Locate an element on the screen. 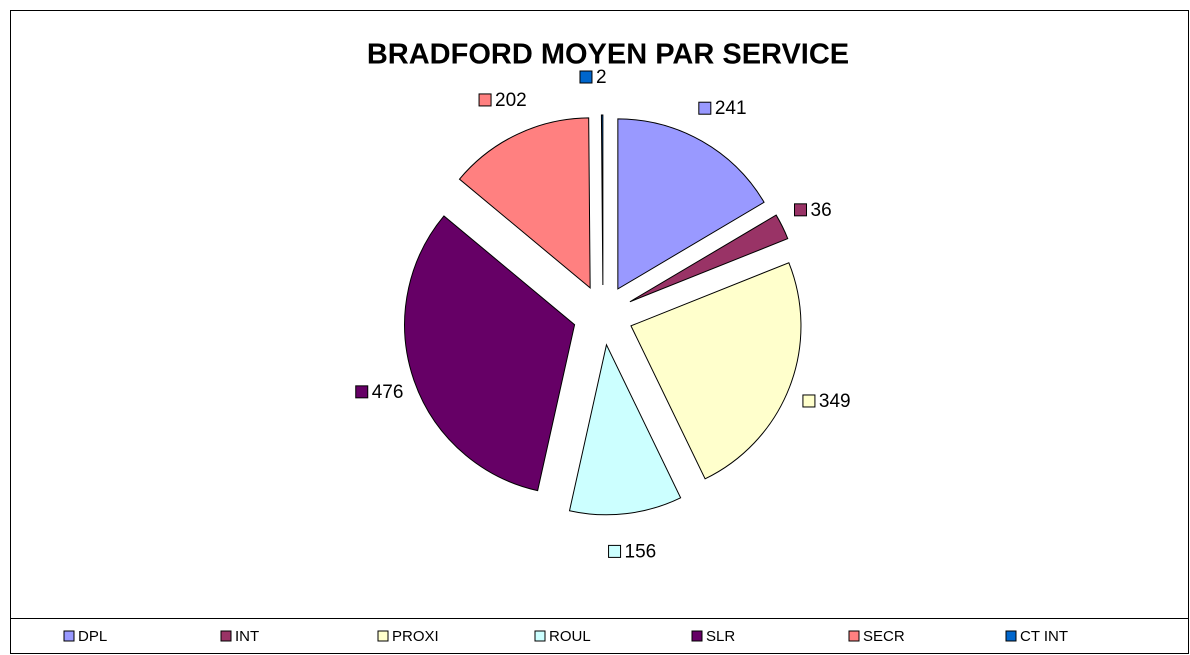 The width and height of the screenshot is (1190, 655). data-label: 156 is located at coordinates (641, 551).